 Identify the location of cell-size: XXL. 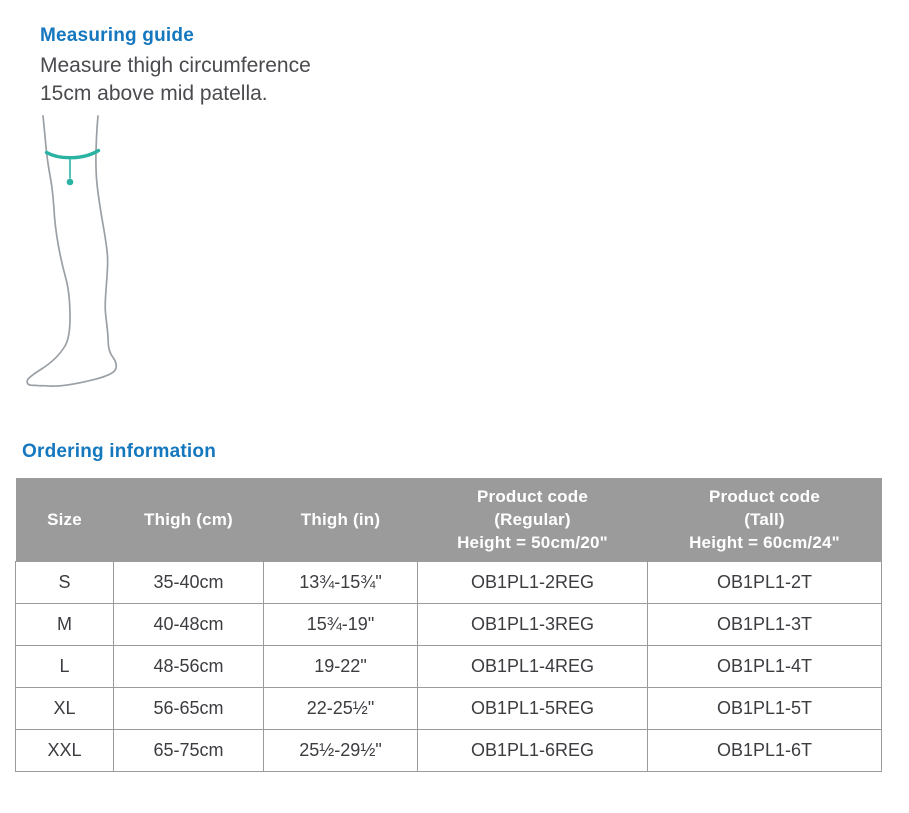
(64, 750).